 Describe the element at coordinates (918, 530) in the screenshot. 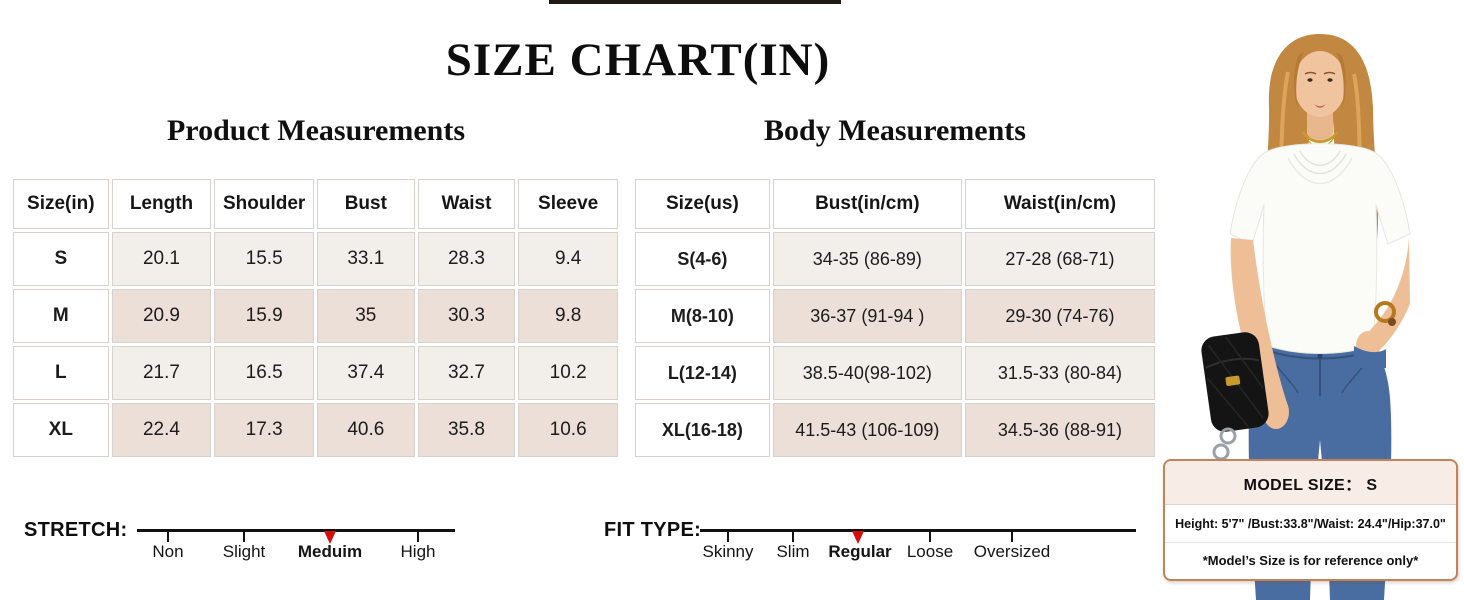

I see `fit-scale-line` at that location.